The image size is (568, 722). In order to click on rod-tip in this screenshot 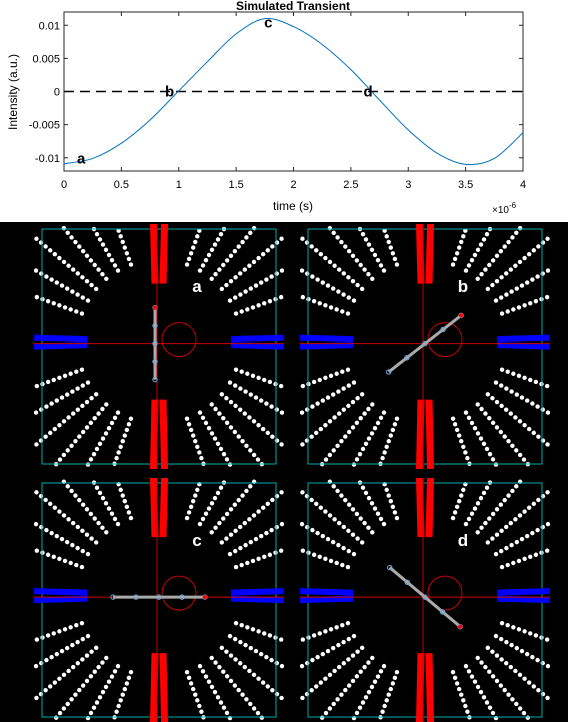, I will do `click(205, 597)`.